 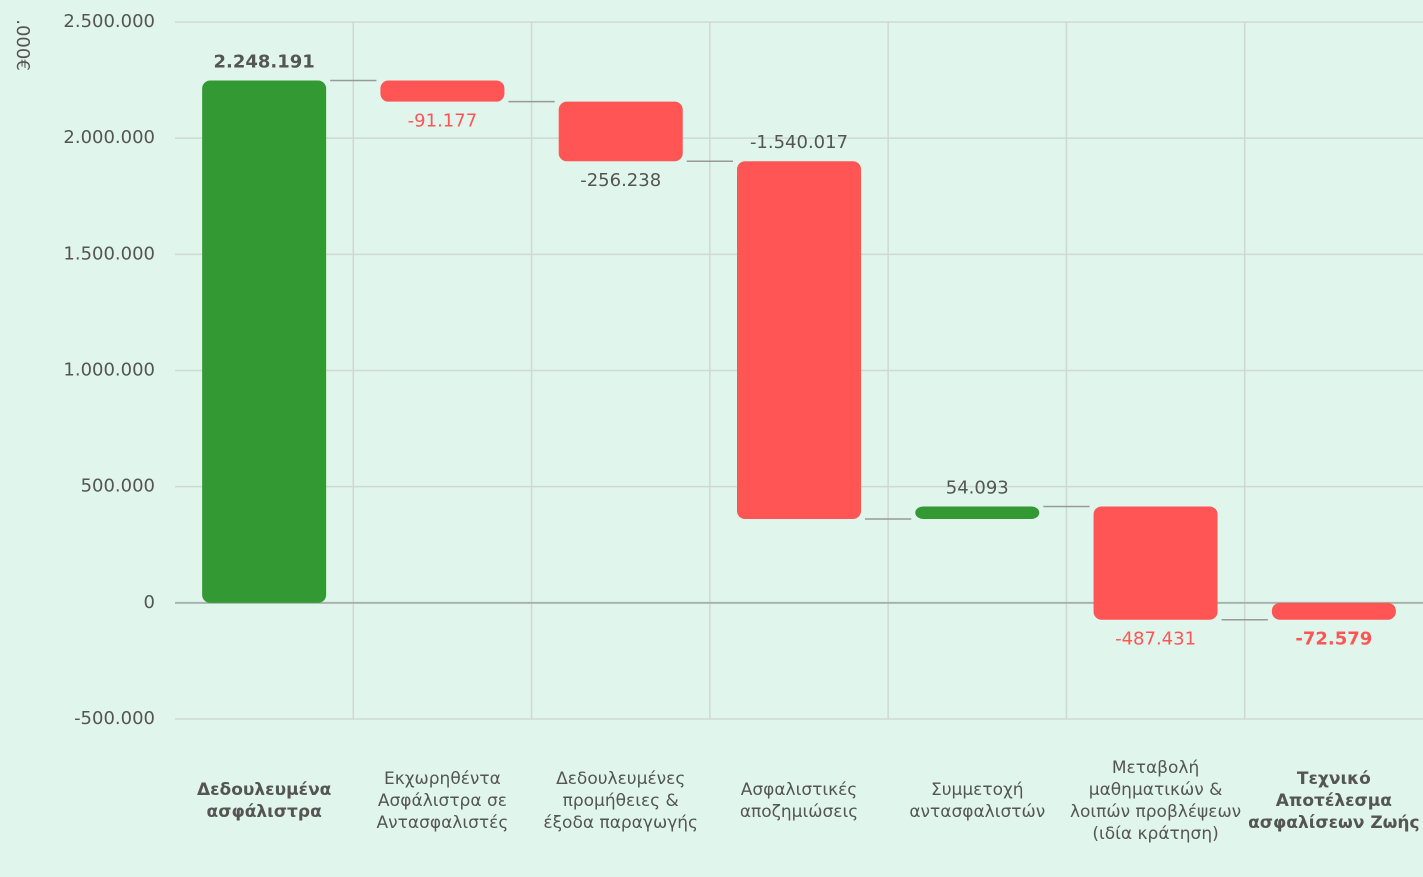 What do you see at coordinates (977, 487) in the screenshot?
I see `value-label: 54.093` at bounding box center [977, 487].